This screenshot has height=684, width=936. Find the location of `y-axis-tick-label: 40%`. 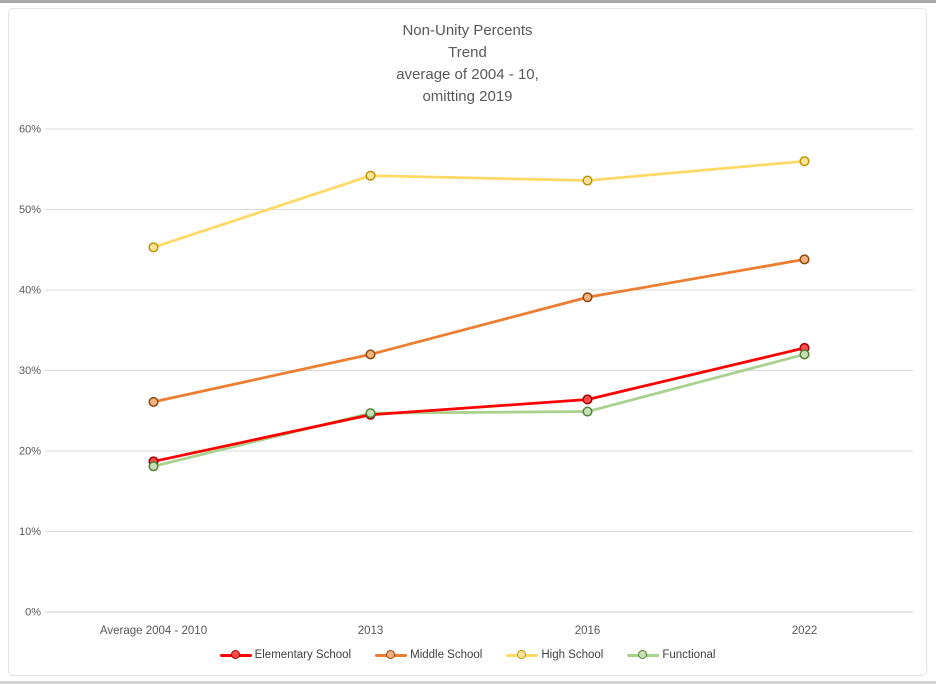

y-axis-tick-label: 40% is located at coordinates (30, 291).